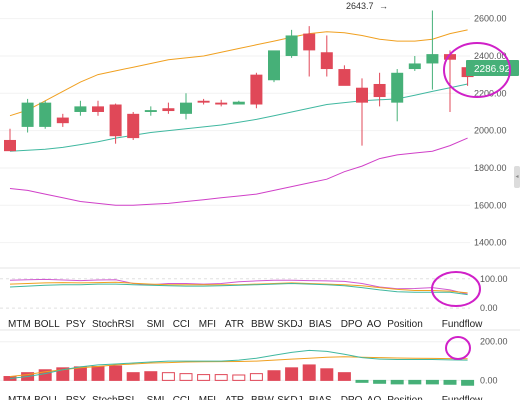 This screenshot has width=520, height=400. I want to click on indicator-axis: 100.00 0.00, so click(494, 293).